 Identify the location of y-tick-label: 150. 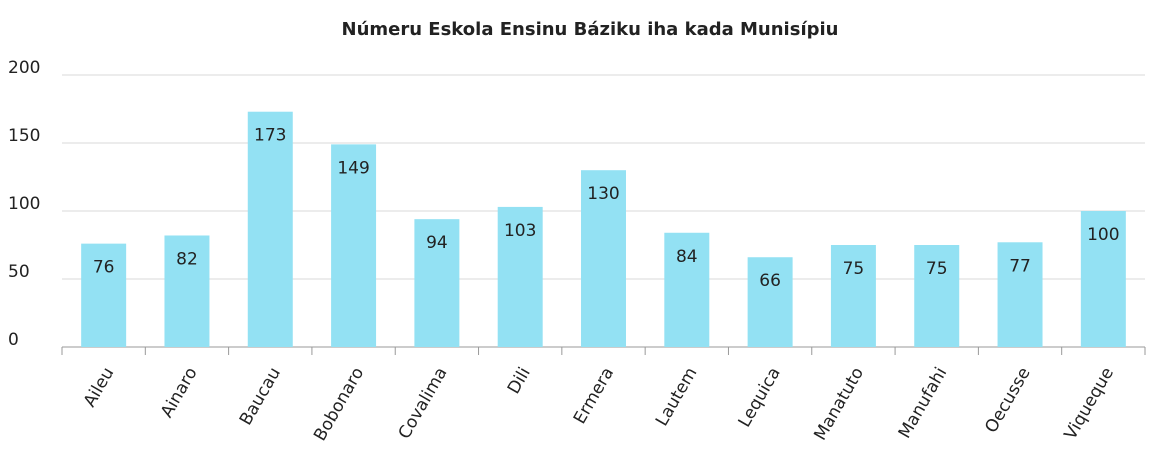
(24, 136).